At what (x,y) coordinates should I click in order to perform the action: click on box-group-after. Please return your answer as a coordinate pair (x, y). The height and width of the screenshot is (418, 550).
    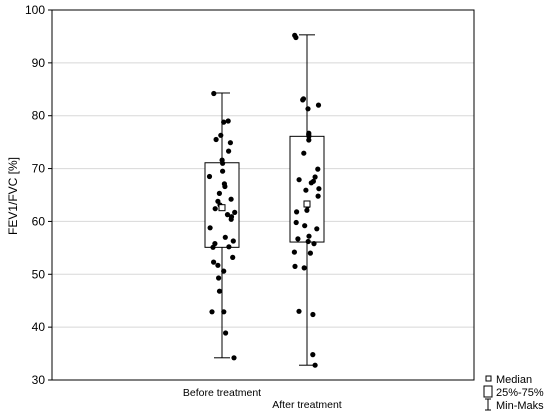
    Looking at the image, I should click on (307, 200).